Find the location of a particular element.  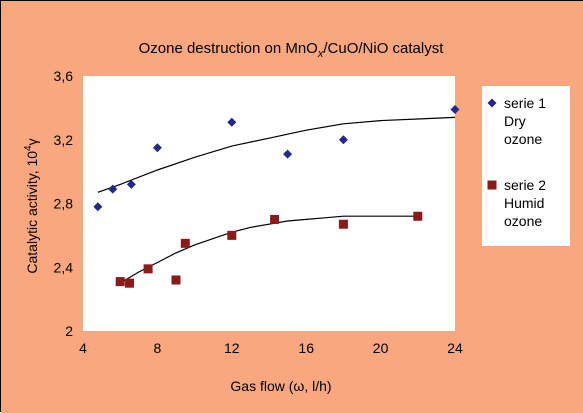

legend-label-series-1: serie 1 is located at coordinates (525, 103).